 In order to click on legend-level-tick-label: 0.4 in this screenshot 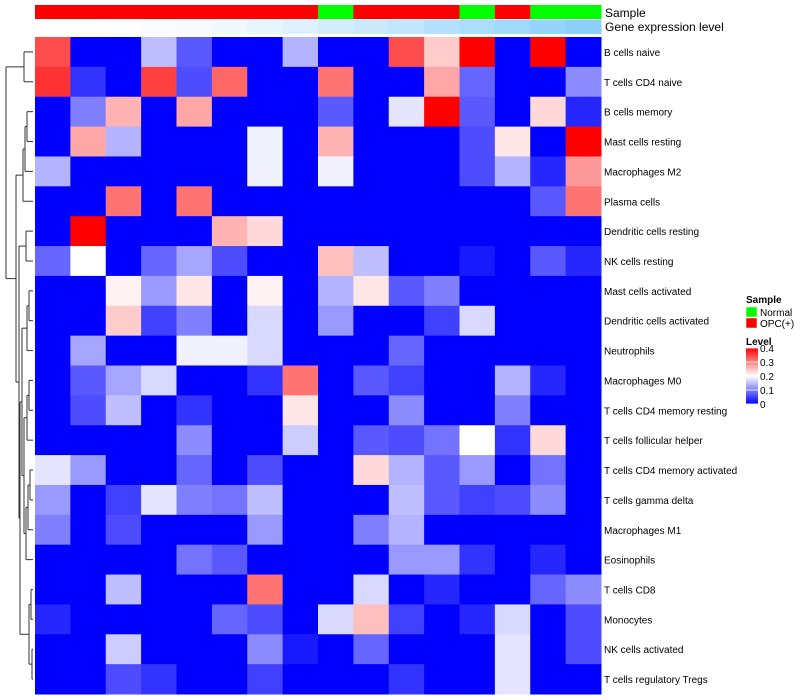, I will do `click(767, 349)`.